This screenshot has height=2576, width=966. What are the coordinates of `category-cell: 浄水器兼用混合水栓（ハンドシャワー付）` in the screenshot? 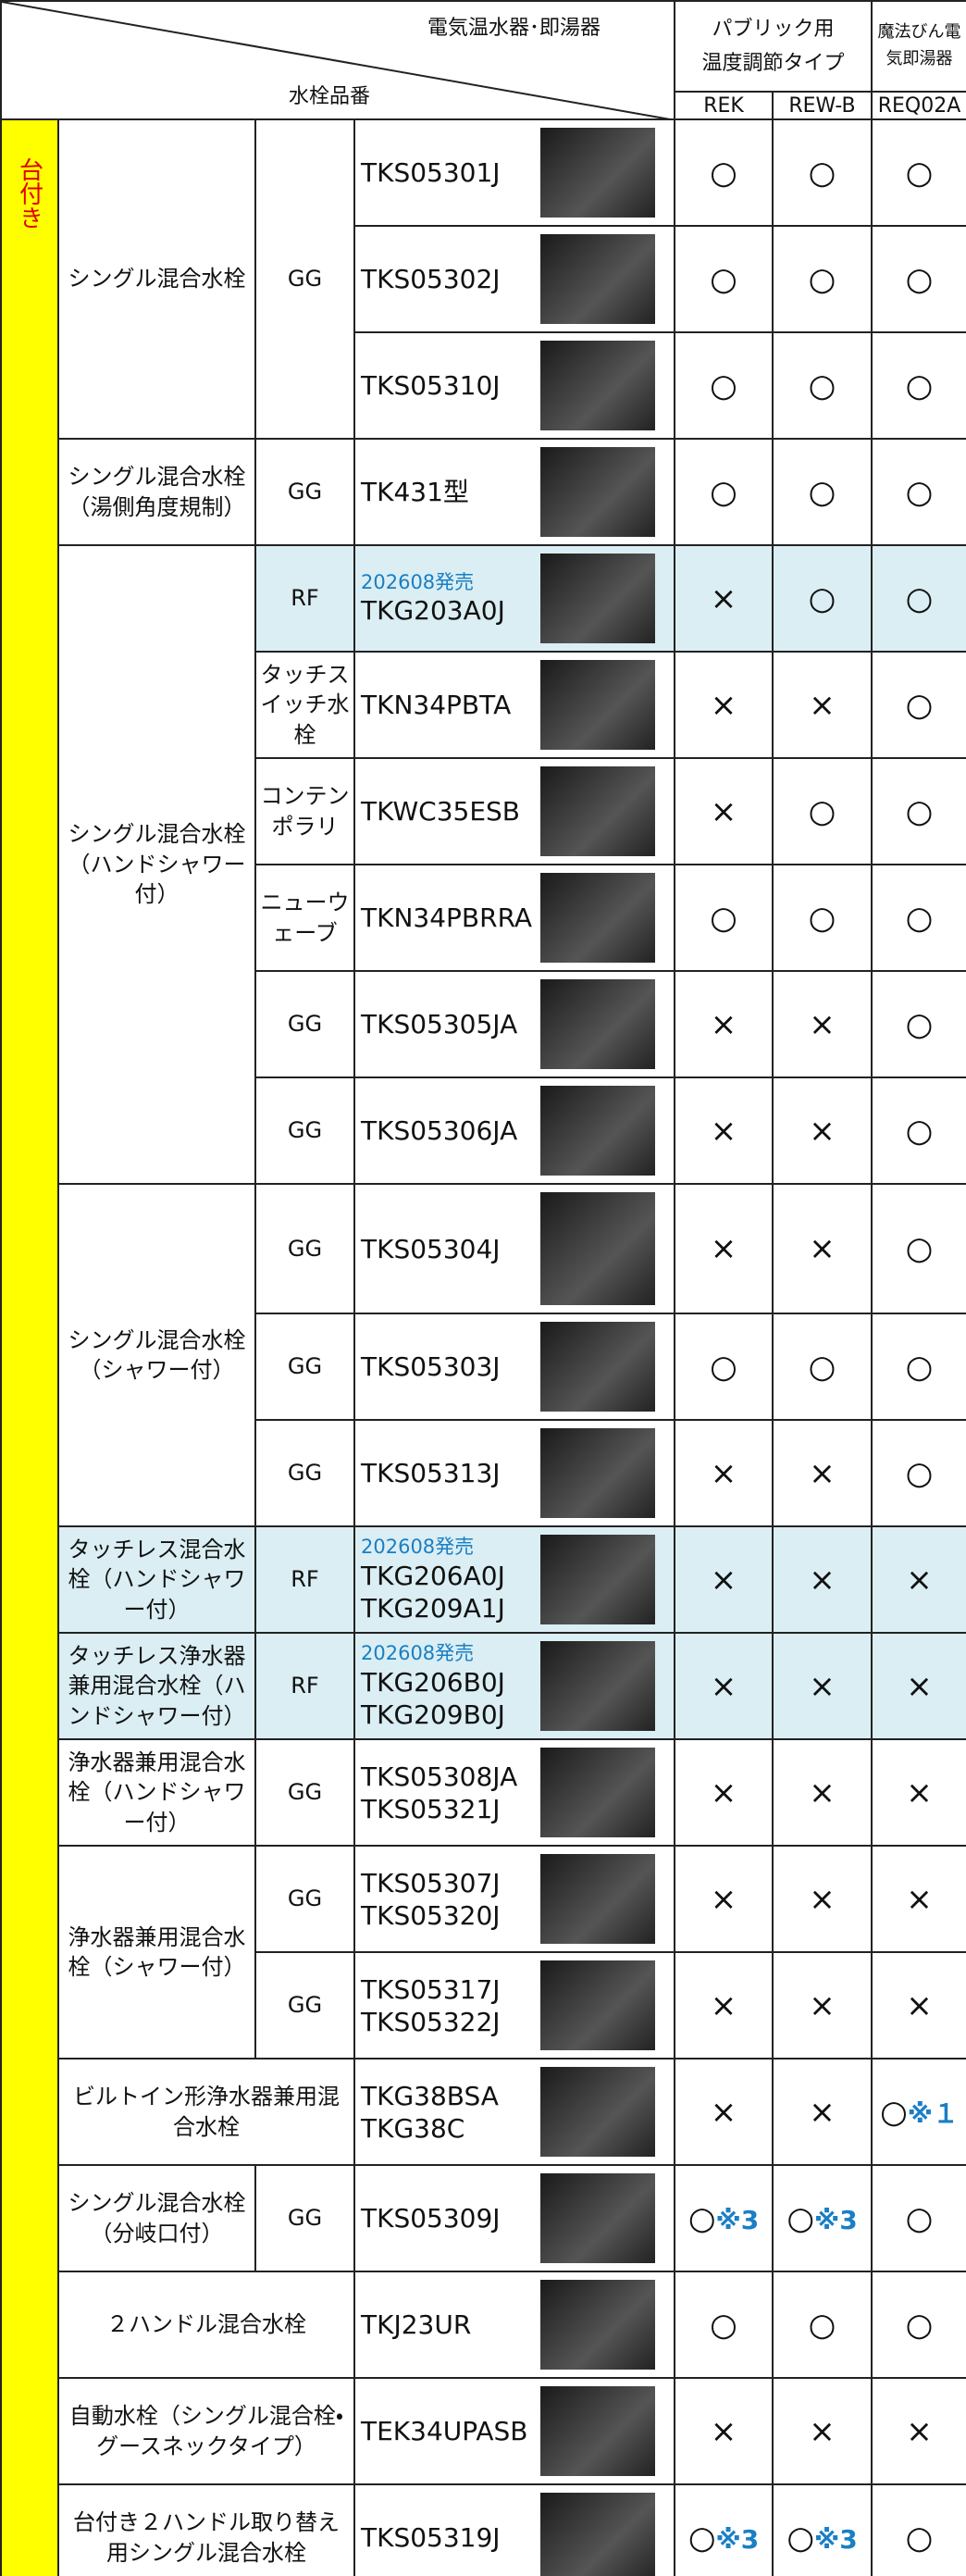 It's located at (156, 1792).